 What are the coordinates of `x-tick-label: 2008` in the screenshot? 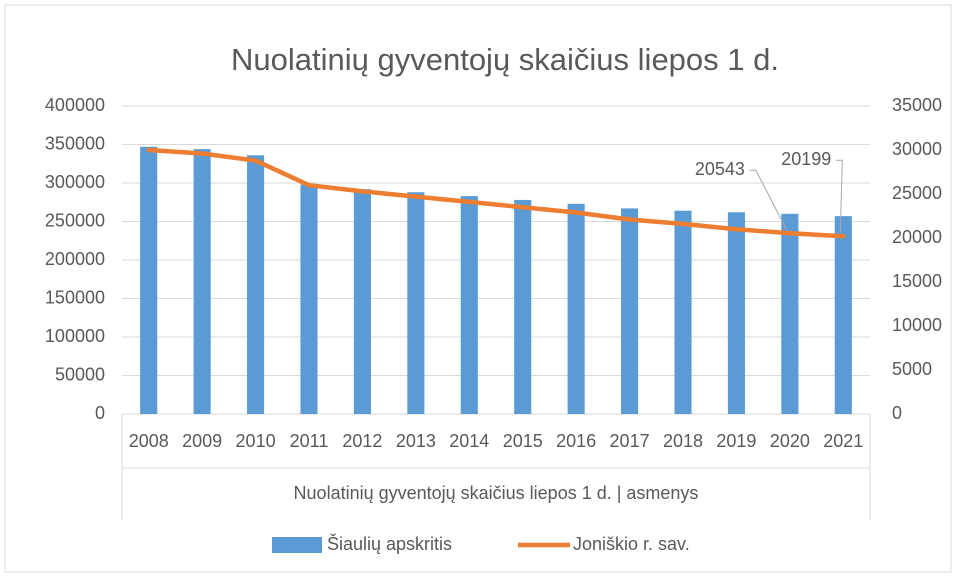 It's located at (149, 441).